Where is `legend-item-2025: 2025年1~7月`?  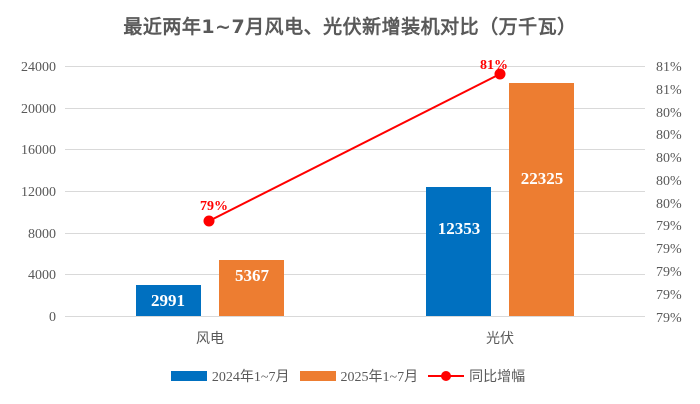 legend-item-2025: 2025年1~7月 is located at coordinates (359, 376).